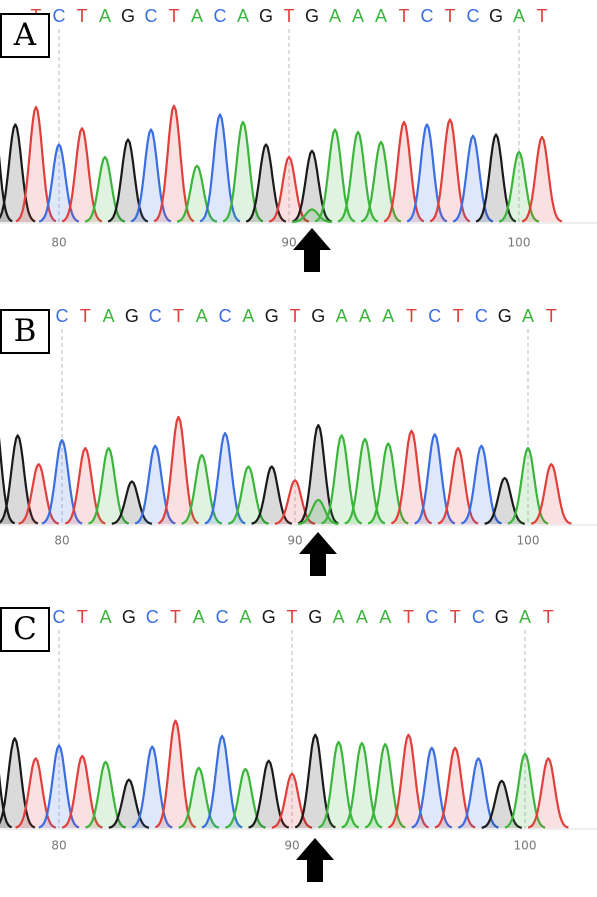  I want to click on panel-label: C, so click(25, 629).